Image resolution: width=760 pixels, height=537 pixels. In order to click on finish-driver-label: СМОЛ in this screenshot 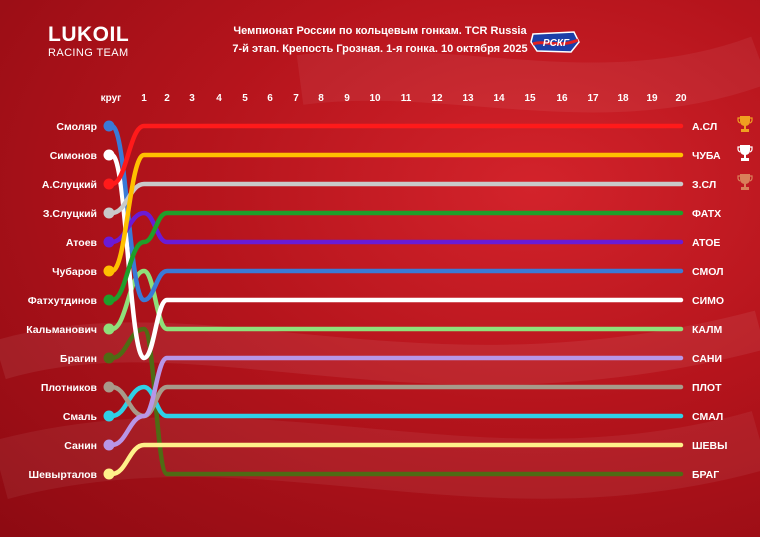, I will do `click(707, 272)`.